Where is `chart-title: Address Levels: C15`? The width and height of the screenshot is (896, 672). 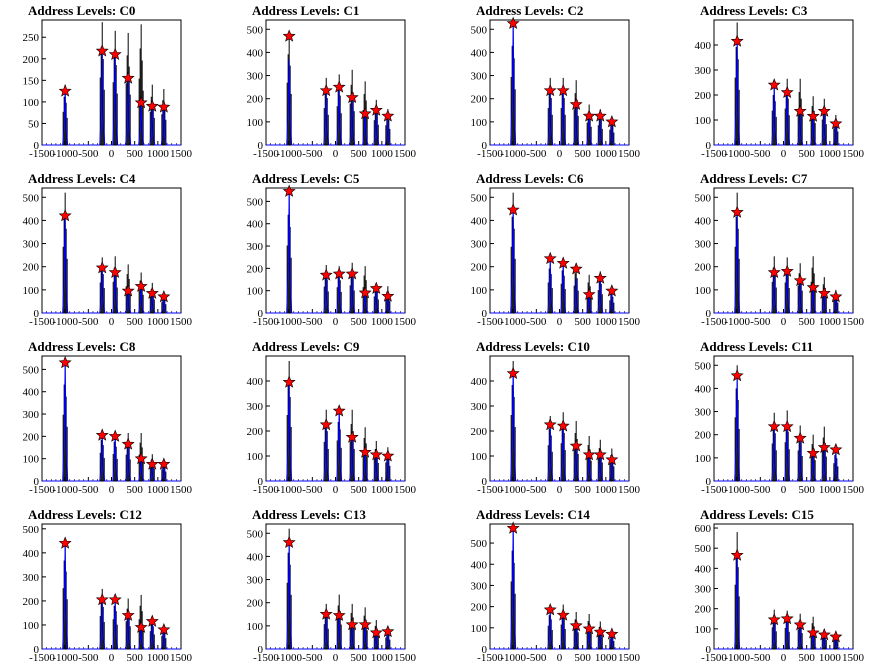
chart-title: Address Levels: C15 is located at coordinates (757, 514).